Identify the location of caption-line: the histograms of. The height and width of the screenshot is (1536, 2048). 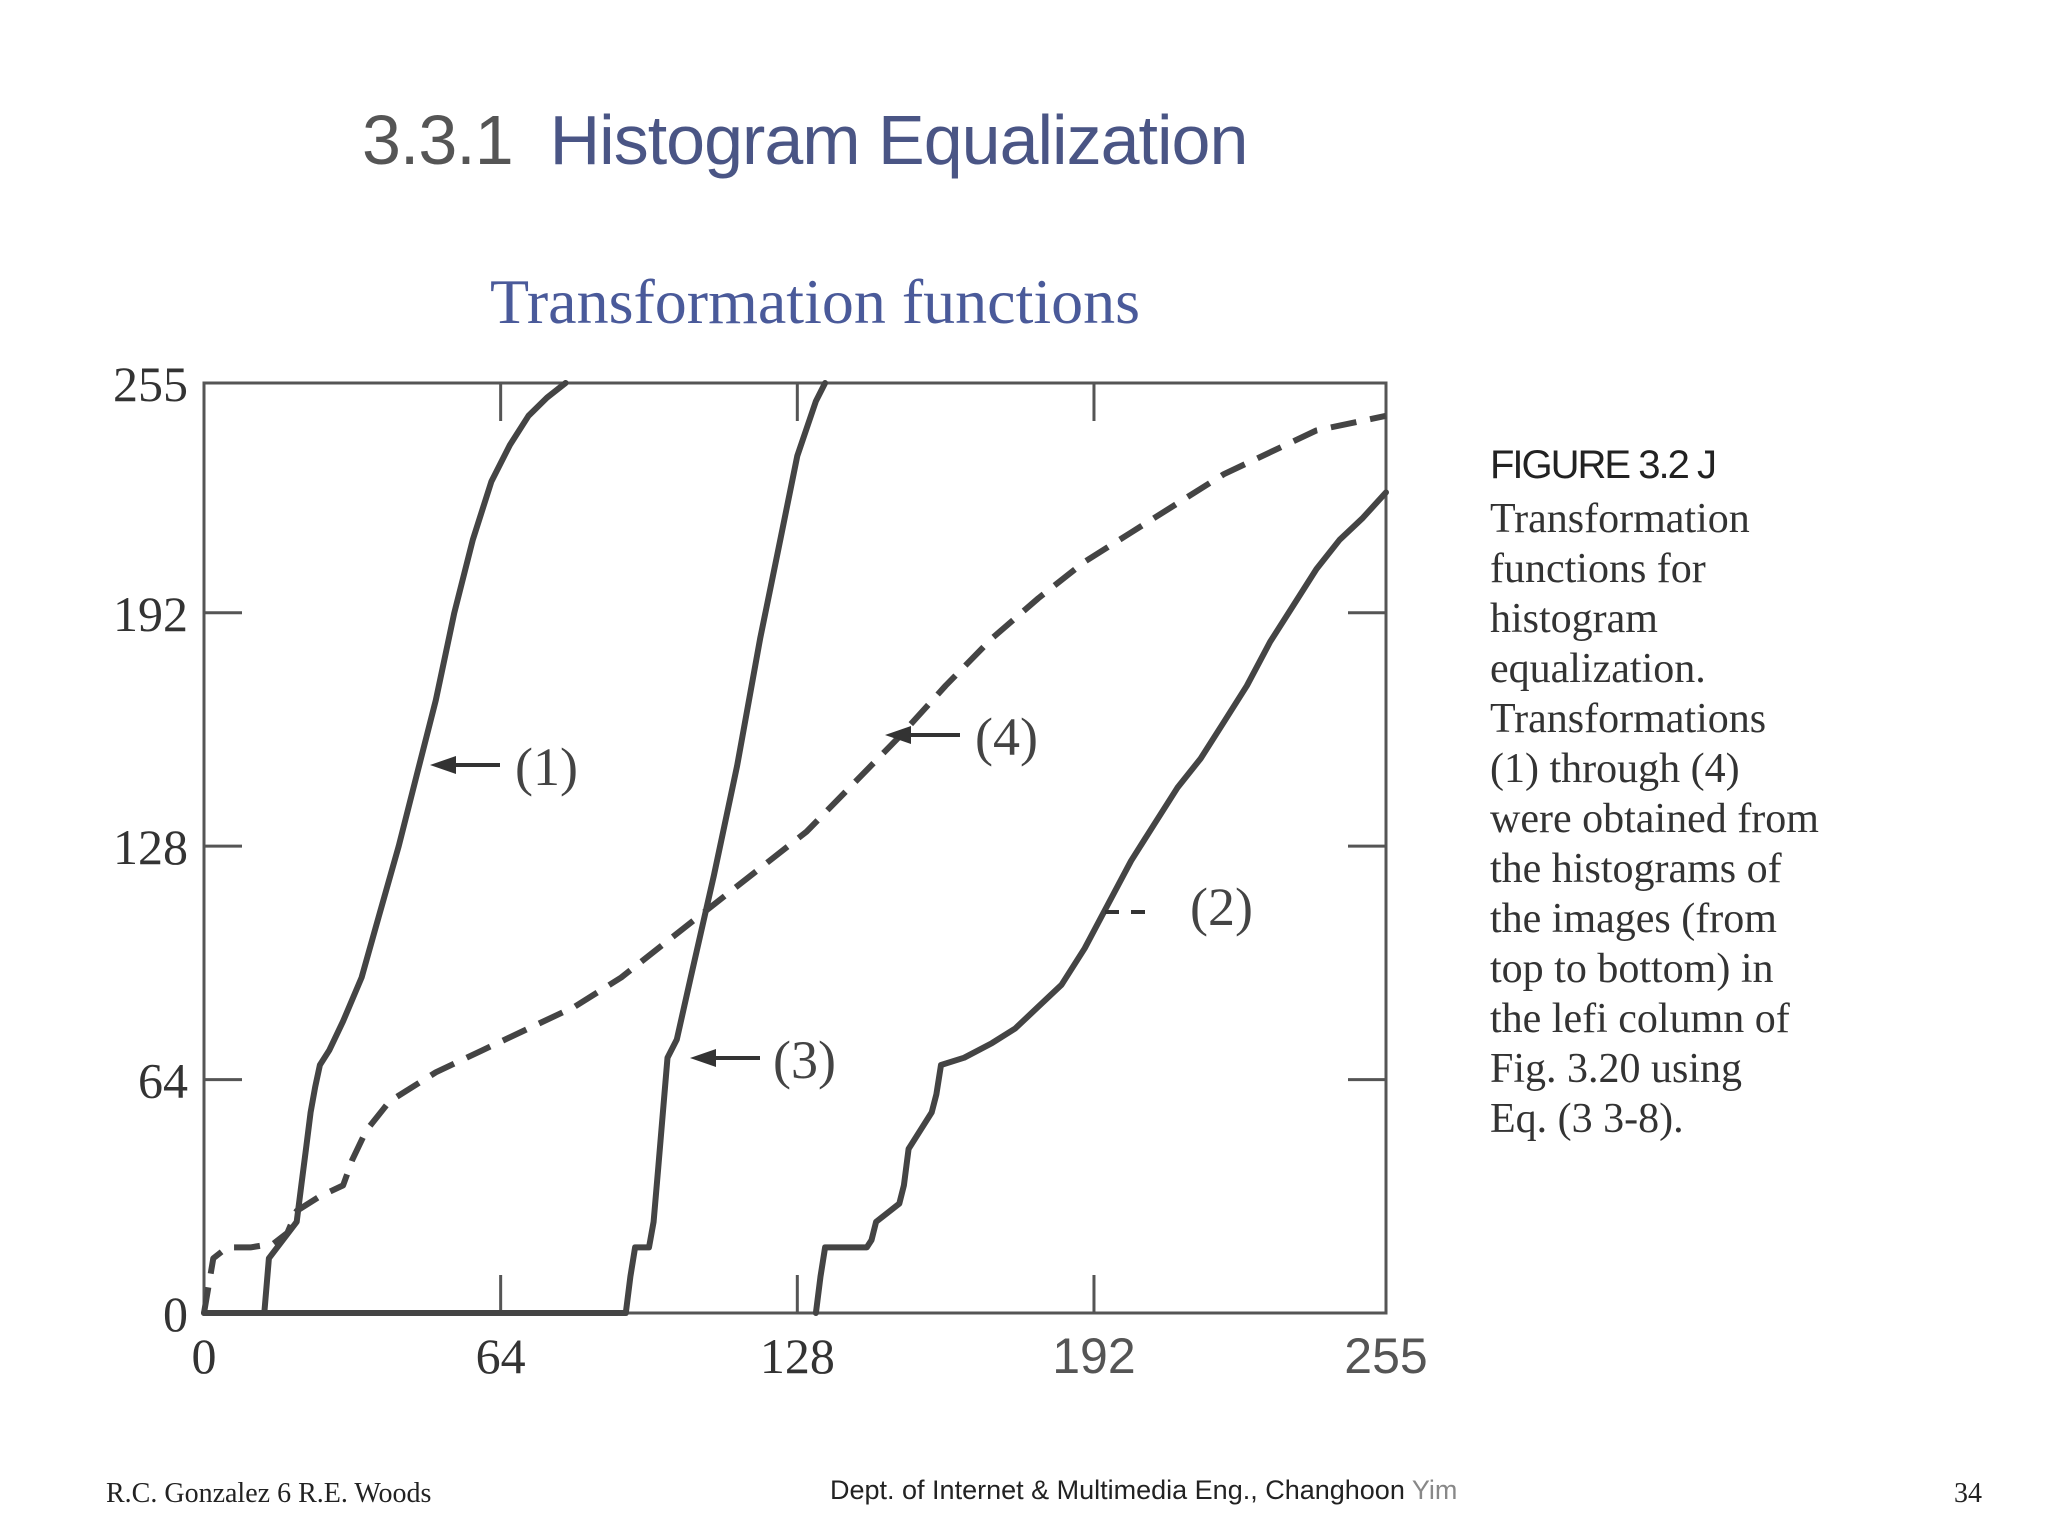
(1636, 869).